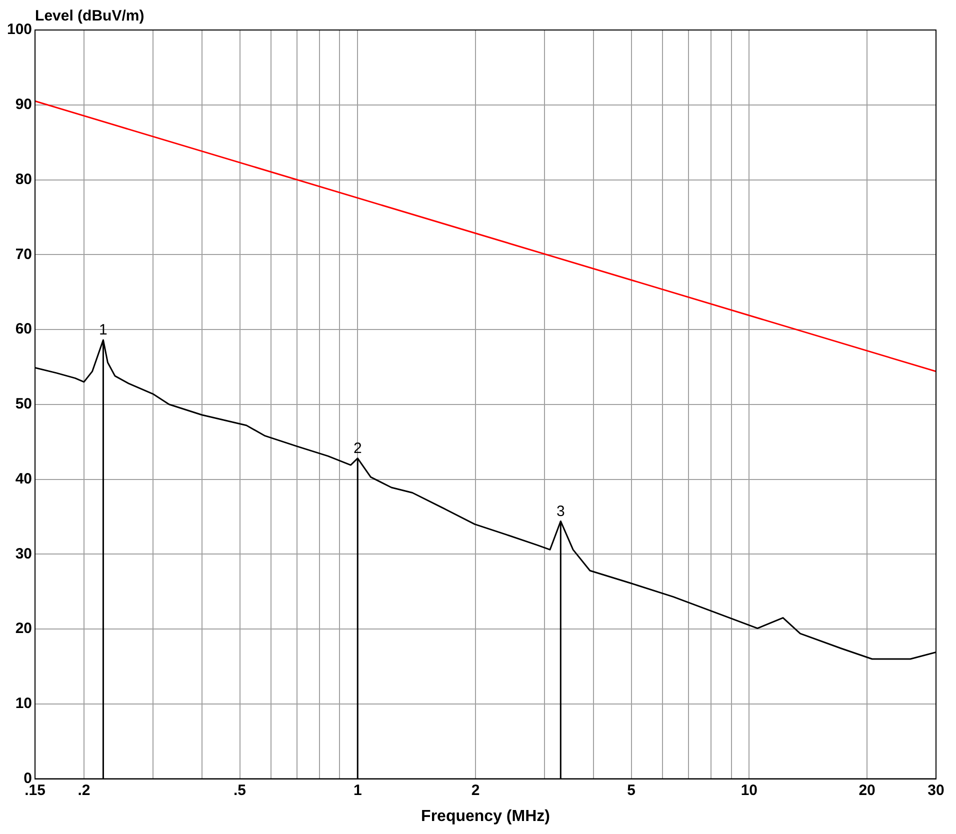 This screenshot has height=834, width=956. What do you see at coordinates (23, 703) in the screenshot?
I see `y-tick-label: 10` at bounding box center [23, 703].